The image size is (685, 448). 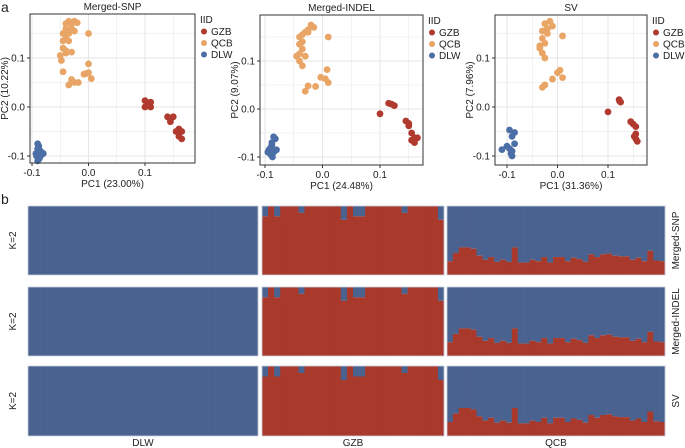 I want to click on legend-label: DLW, so click(x=222, y=55).